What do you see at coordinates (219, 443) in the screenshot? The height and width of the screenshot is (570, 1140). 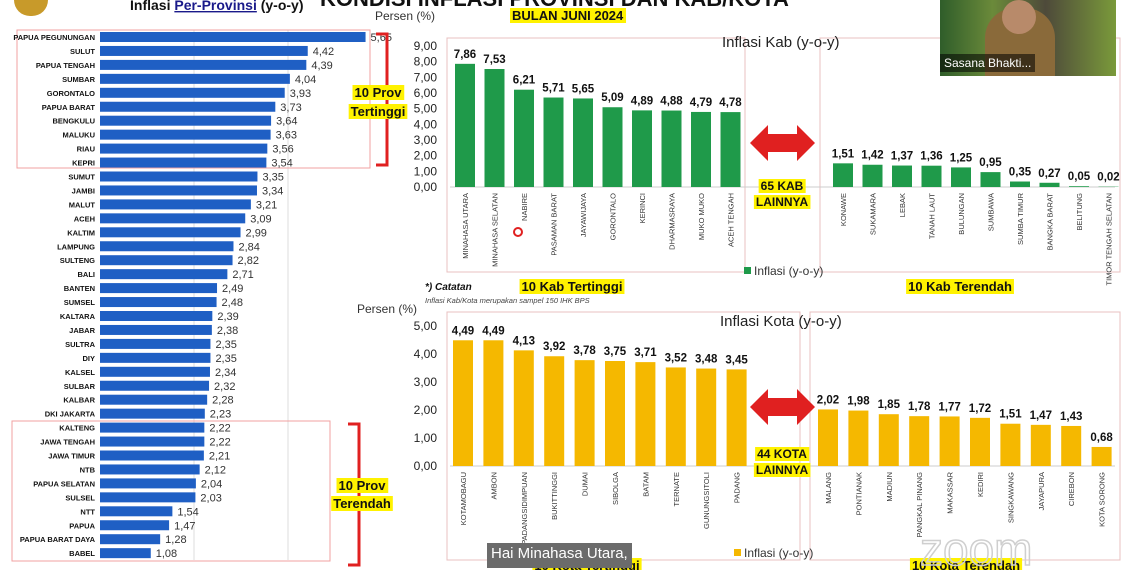 I see `prov-value-label: 2,22` at bounding box center [219, 443].